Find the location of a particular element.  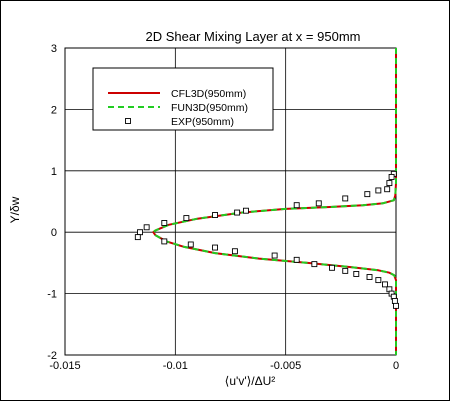

legend-label: EXP(950mm) is located at coordinates (202, 122).